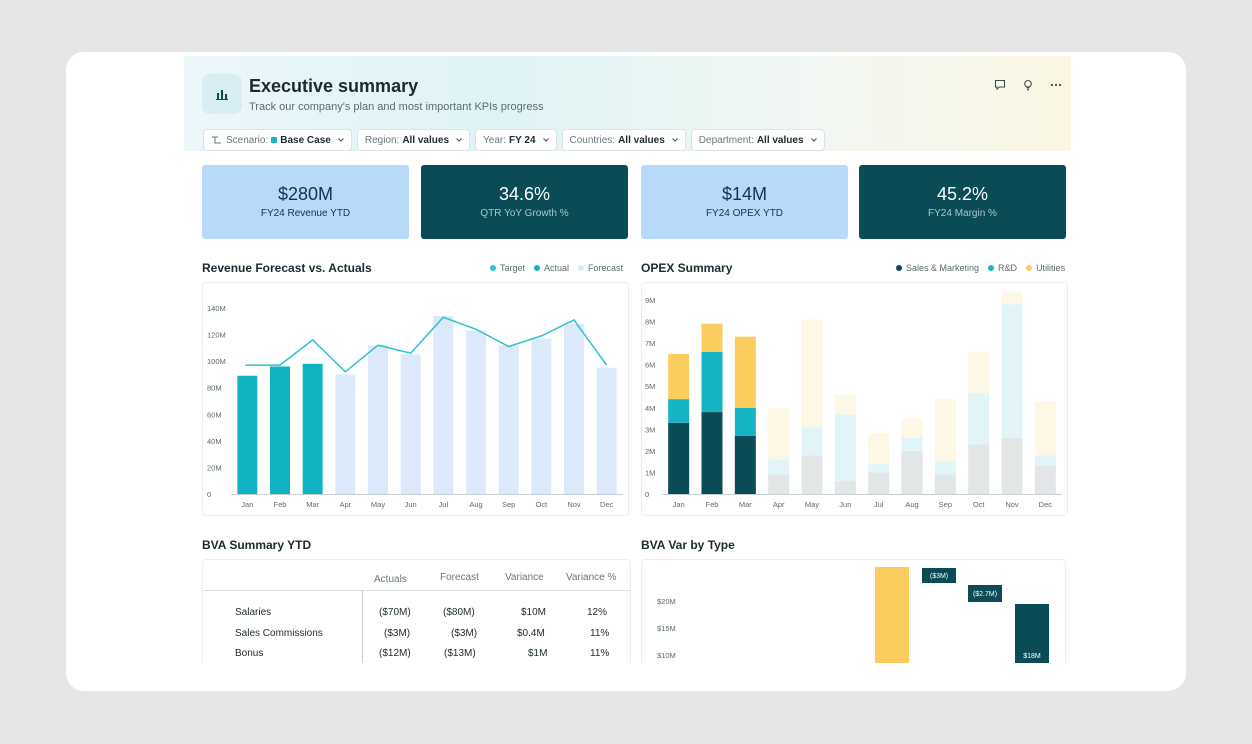 Image resolution: width=1252 pixels, height=744 pixels. What do you see at coordinates (650, 343) in the screenshot?
I see `y-tick-label: 7M` at bounding box center [650, 343].